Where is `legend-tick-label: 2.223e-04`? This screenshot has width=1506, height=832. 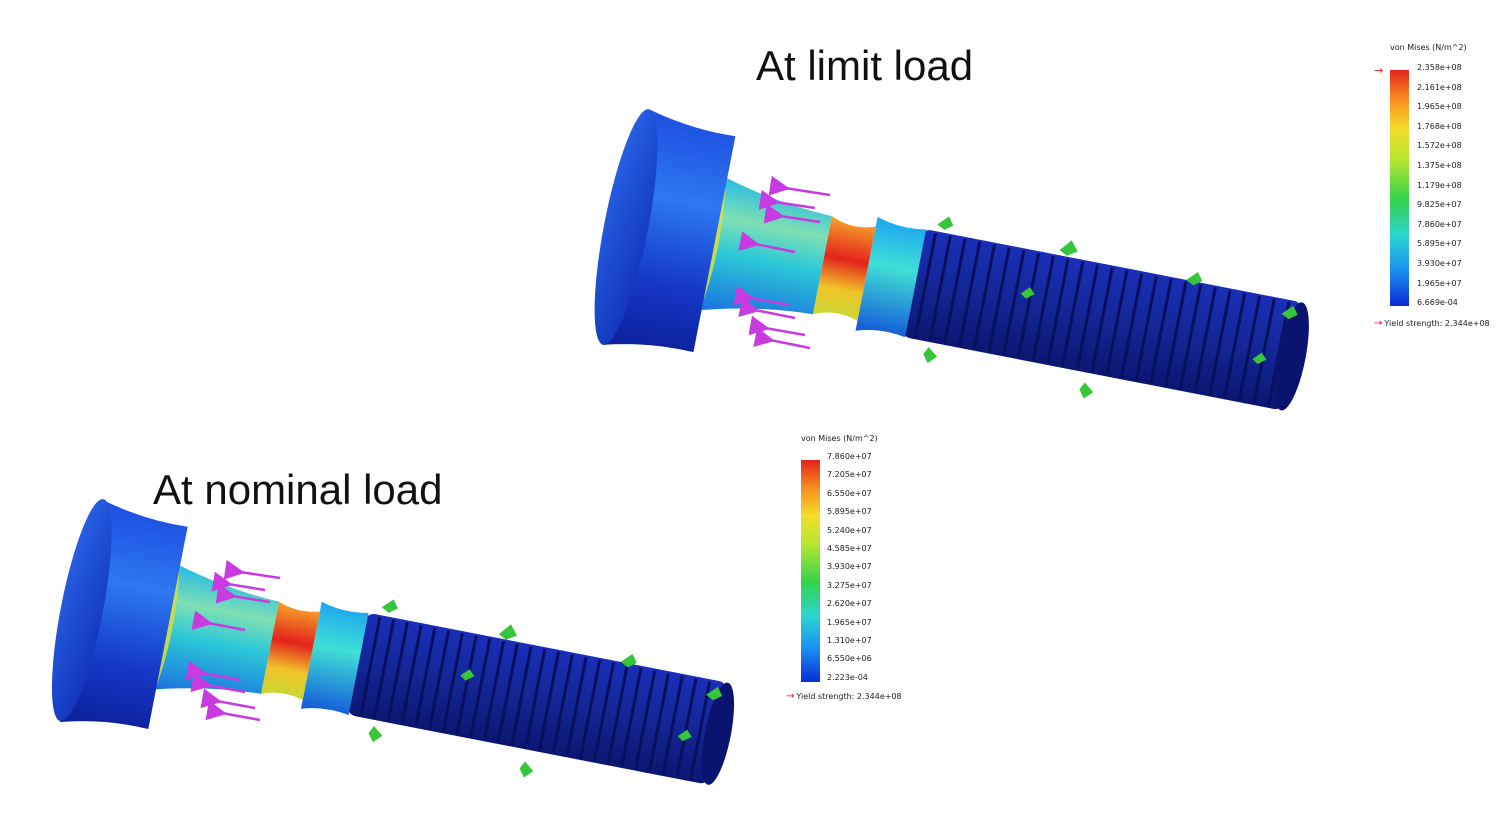 legend-tick-label: 2.223e-04 is located at coordinates (847, 677).